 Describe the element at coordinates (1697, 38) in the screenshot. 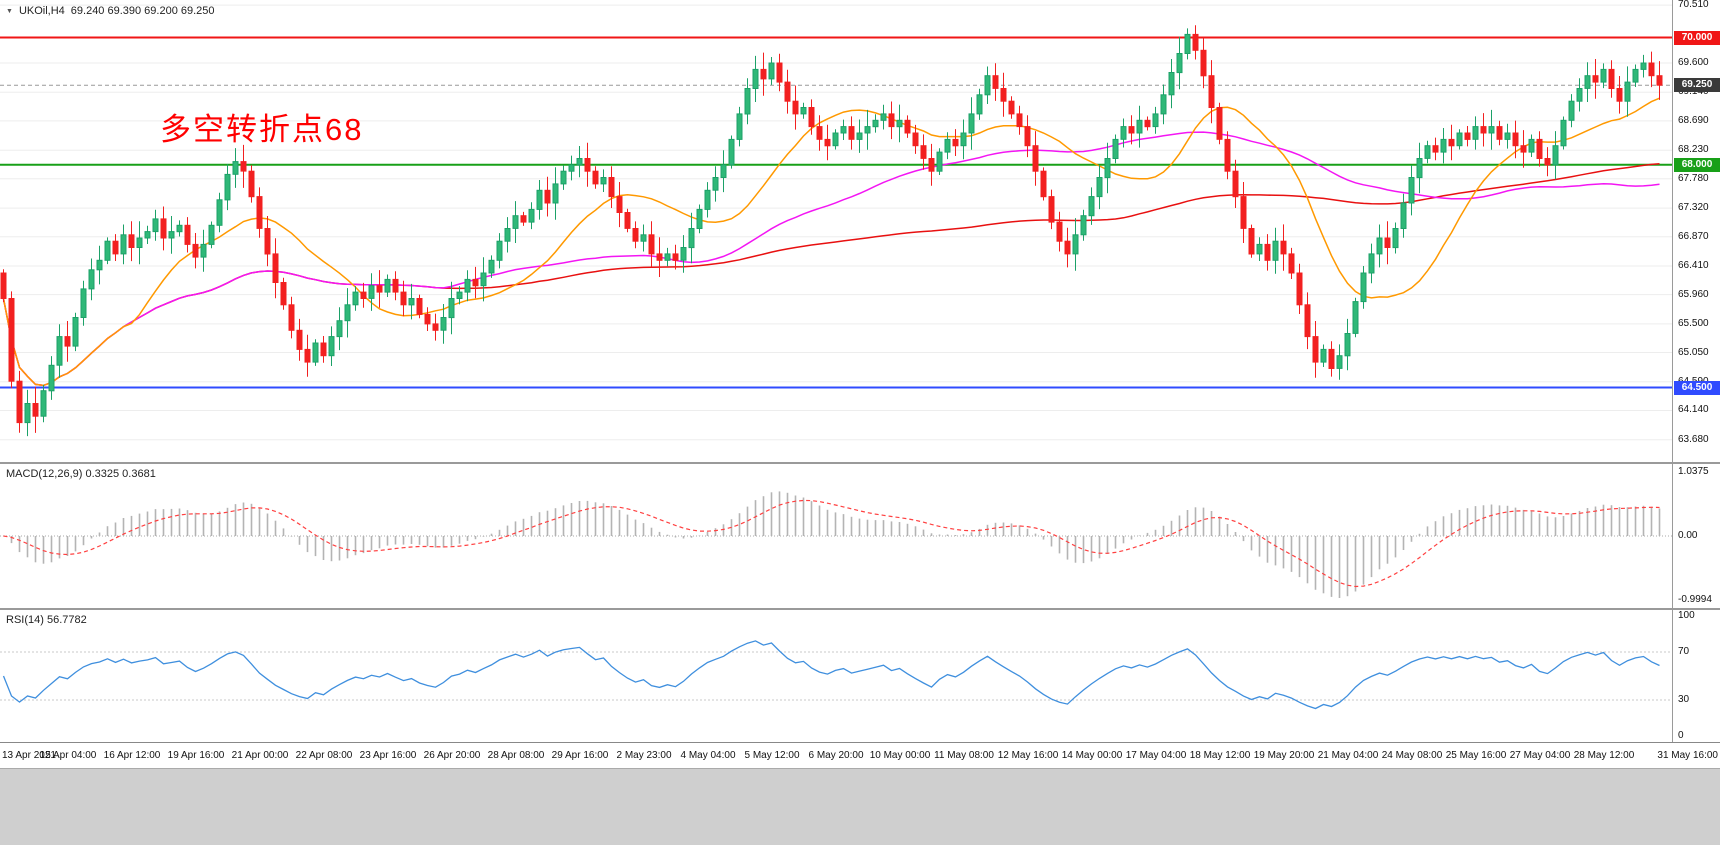

I see `level-price-badge: 70.000` at that location.